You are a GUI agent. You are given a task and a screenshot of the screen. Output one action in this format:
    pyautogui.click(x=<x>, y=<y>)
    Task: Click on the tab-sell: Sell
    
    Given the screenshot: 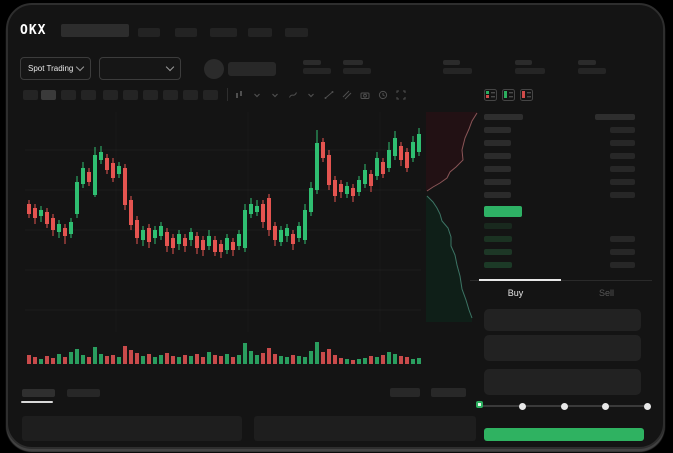 What is the action you would take?
    pyautogui.click(x=606, y=292)
    